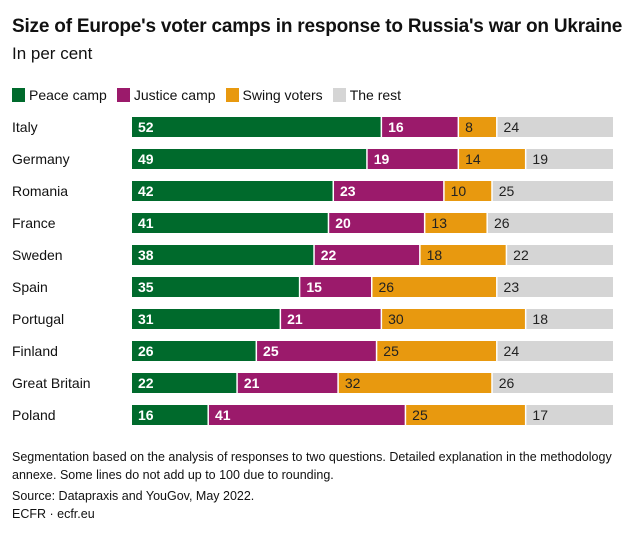 This screenshot has height=535, width=641. Describe the element at coordinates (146, 127) in the screenshot. I see `data-label-italy-peace-camp: 52` at that location.